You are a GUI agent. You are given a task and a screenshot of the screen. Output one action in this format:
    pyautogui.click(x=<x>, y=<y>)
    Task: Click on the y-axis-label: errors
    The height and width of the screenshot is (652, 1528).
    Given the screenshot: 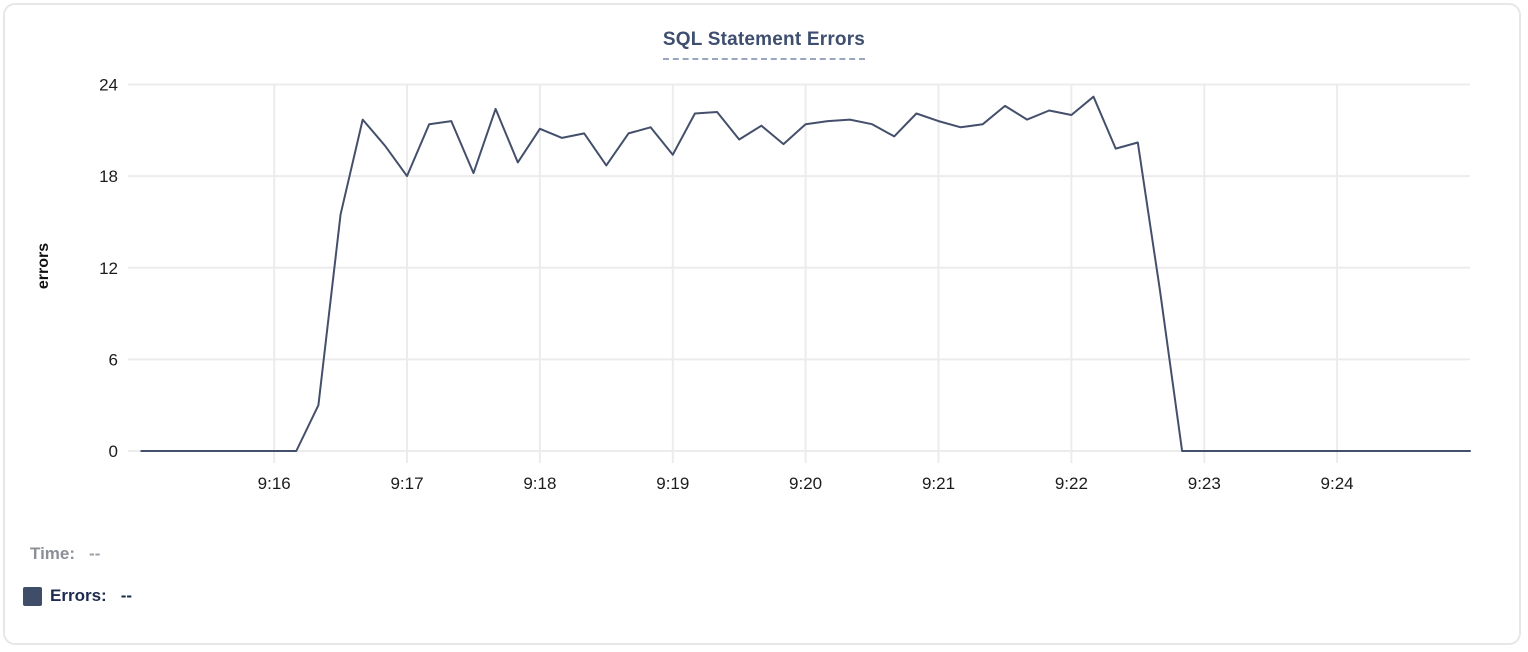 What is the action you would take?
    pyautogui.click(x=43, y=266)
    